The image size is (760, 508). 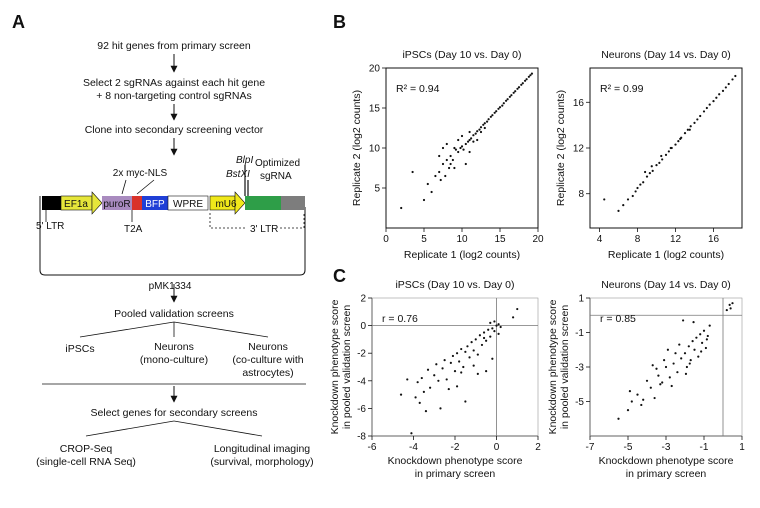 What do you see at coordinates (263, 203) in the screenshot?
I see `sgrna-block` at bounding box center [263, 203].